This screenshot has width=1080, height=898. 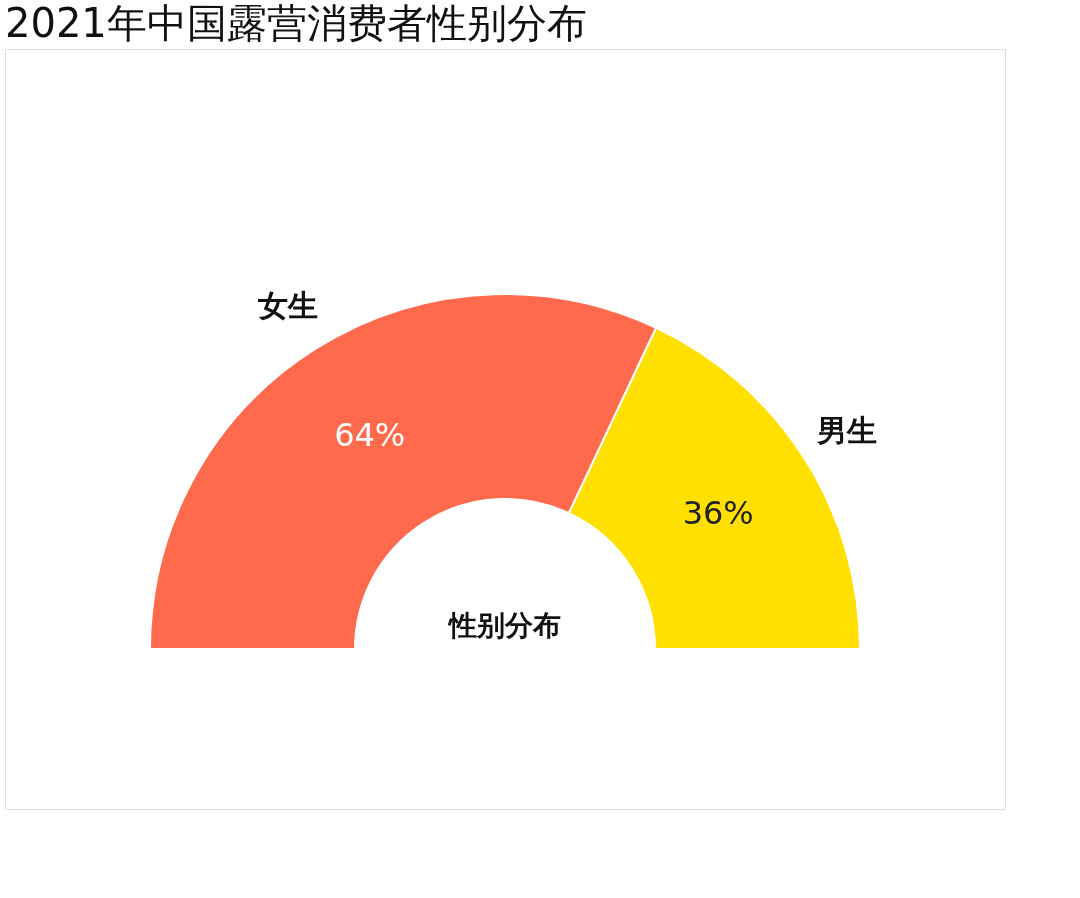 What do you see at coordinates (296, 23) in the screenshot?
I see `chart-title: 2021年中国露营消费者性别分布` at bounding box center [296, 23].